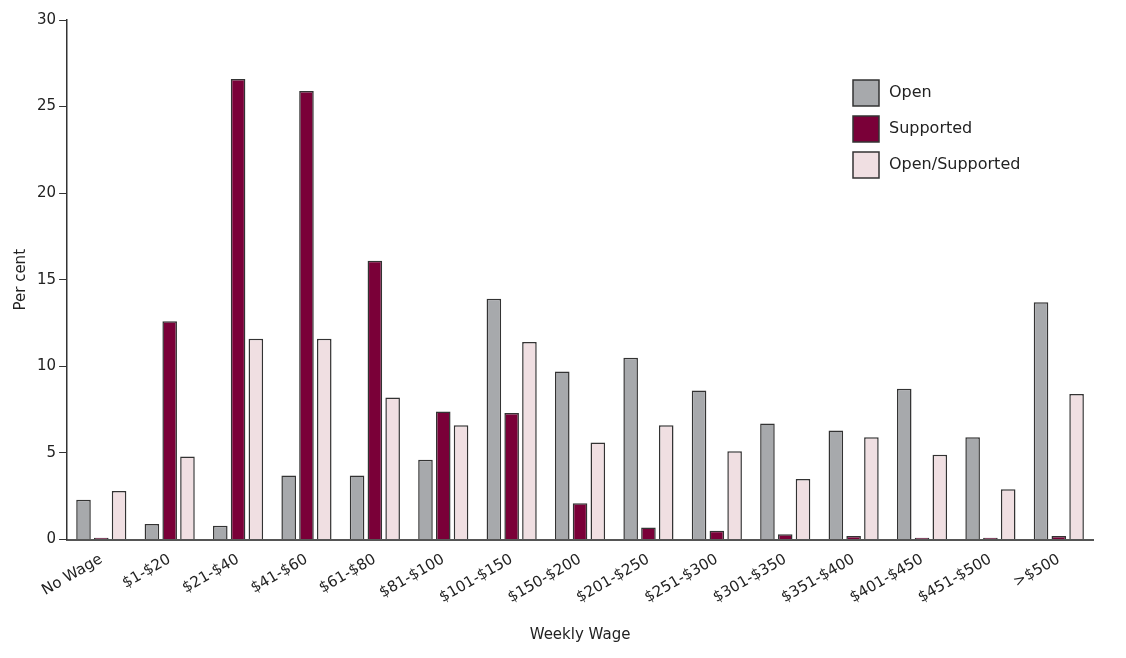 Image resolution: width=1126 pixels, height=658 pixels. Describe the element at coordinates (72, 574) in the screenshot. I see `x-tick-label: No Wage` at that location.